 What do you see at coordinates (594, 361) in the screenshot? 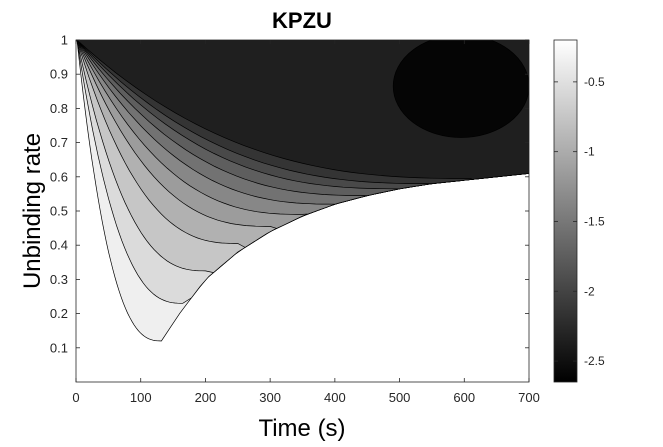
I see `colorbar-tick-label: -2.5` at bounding box center [594, 361].